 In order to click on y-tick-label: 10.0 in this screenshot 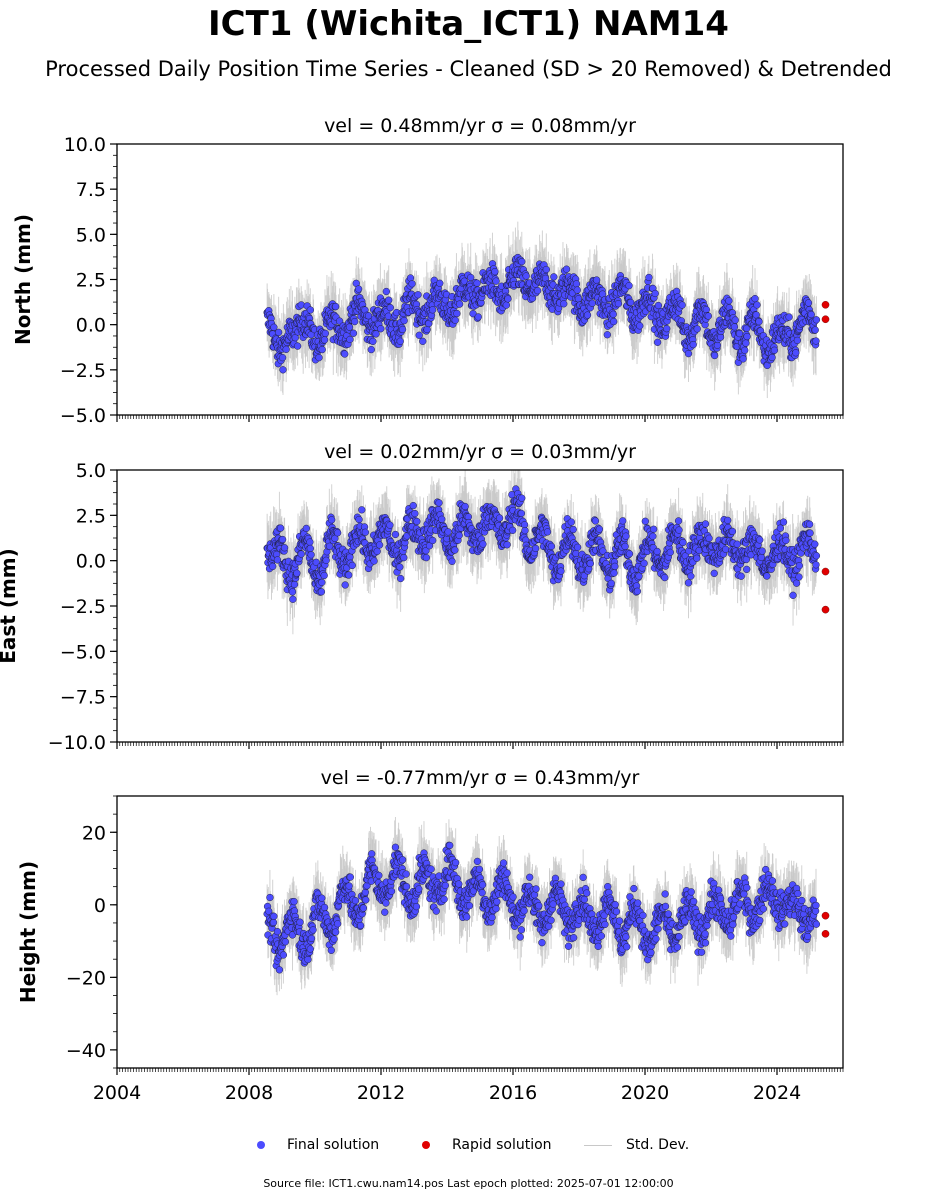, I will do `click(85, 145)`.